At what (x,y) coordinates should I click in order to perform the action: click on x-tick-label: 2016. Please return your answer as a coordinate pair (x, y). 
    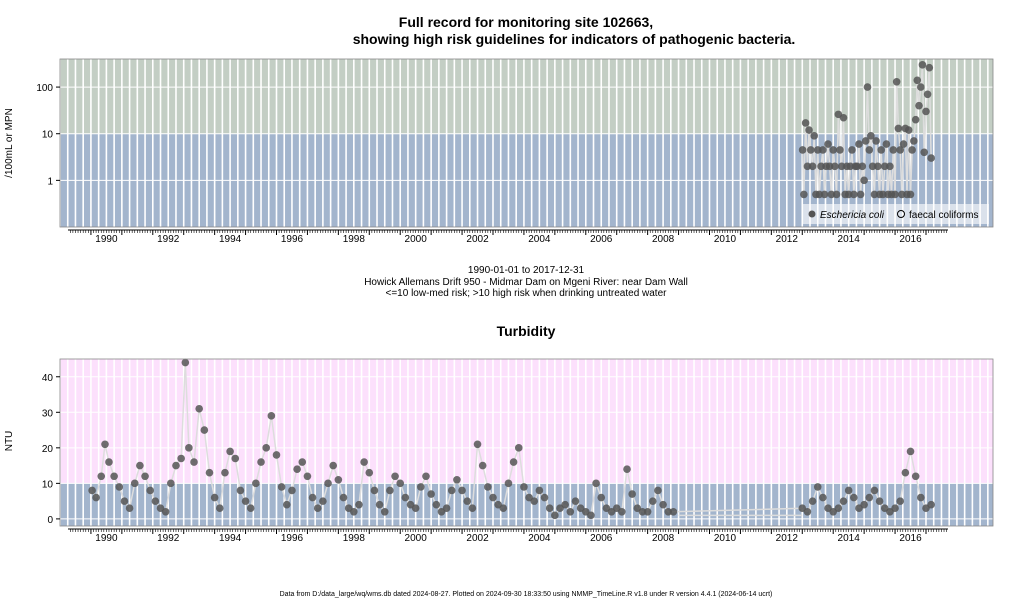
    Looking at the image, I should click on (910, 239).